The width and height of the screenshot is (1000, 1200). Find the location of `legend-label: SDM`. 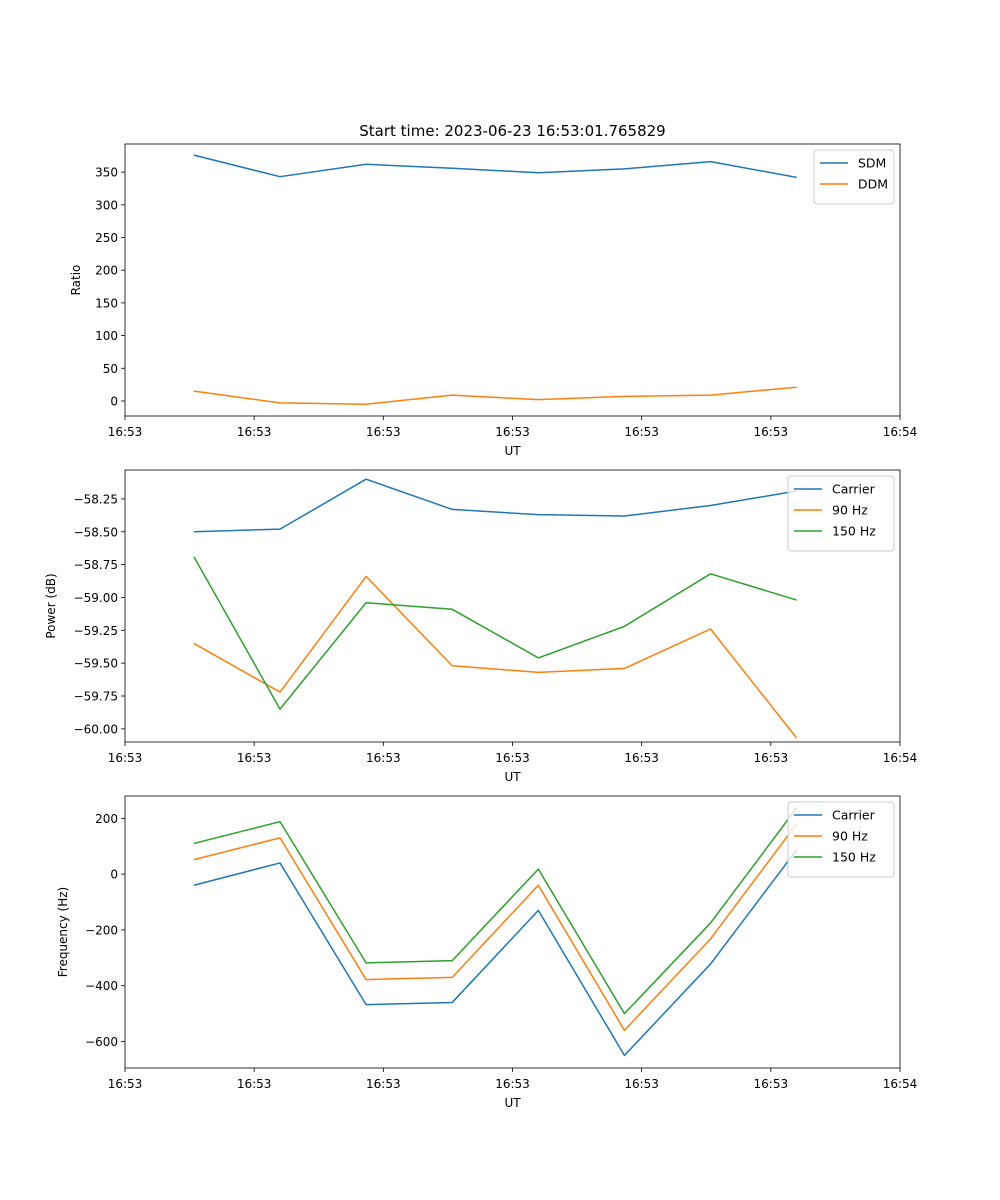

legend-label: SDM is located at coordinates (872, 163).